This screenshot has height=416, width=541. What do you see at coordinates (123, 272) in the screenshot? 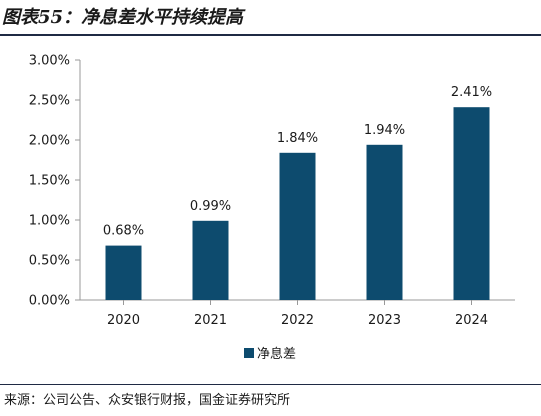
I see `bar-2020` at bounding box center [123, 272].